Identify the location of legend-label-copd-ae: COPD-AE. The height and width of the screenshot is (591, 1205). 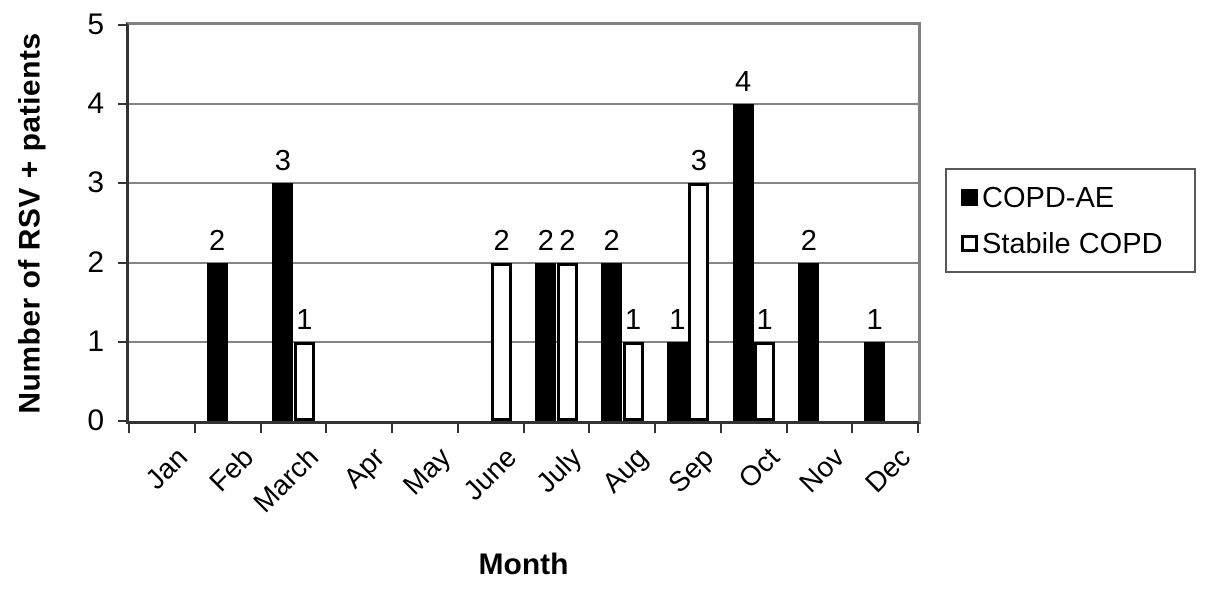
(1048, 197).